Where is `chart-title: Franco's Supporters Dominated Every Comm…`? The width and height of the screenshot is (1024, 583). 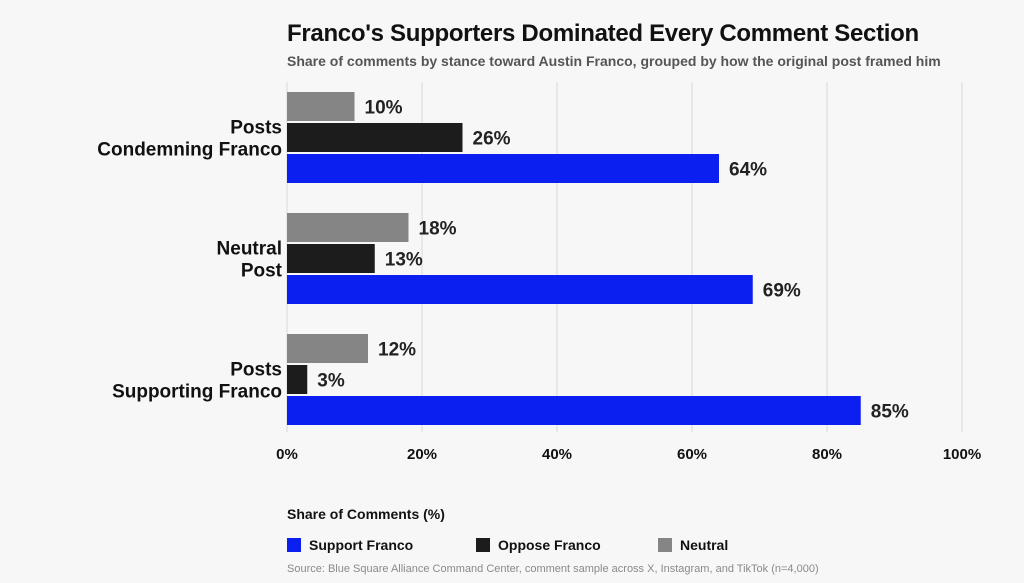 chart-title: Franco's Supporters Dominated Every Comm… is located at coordinates (603, 33).